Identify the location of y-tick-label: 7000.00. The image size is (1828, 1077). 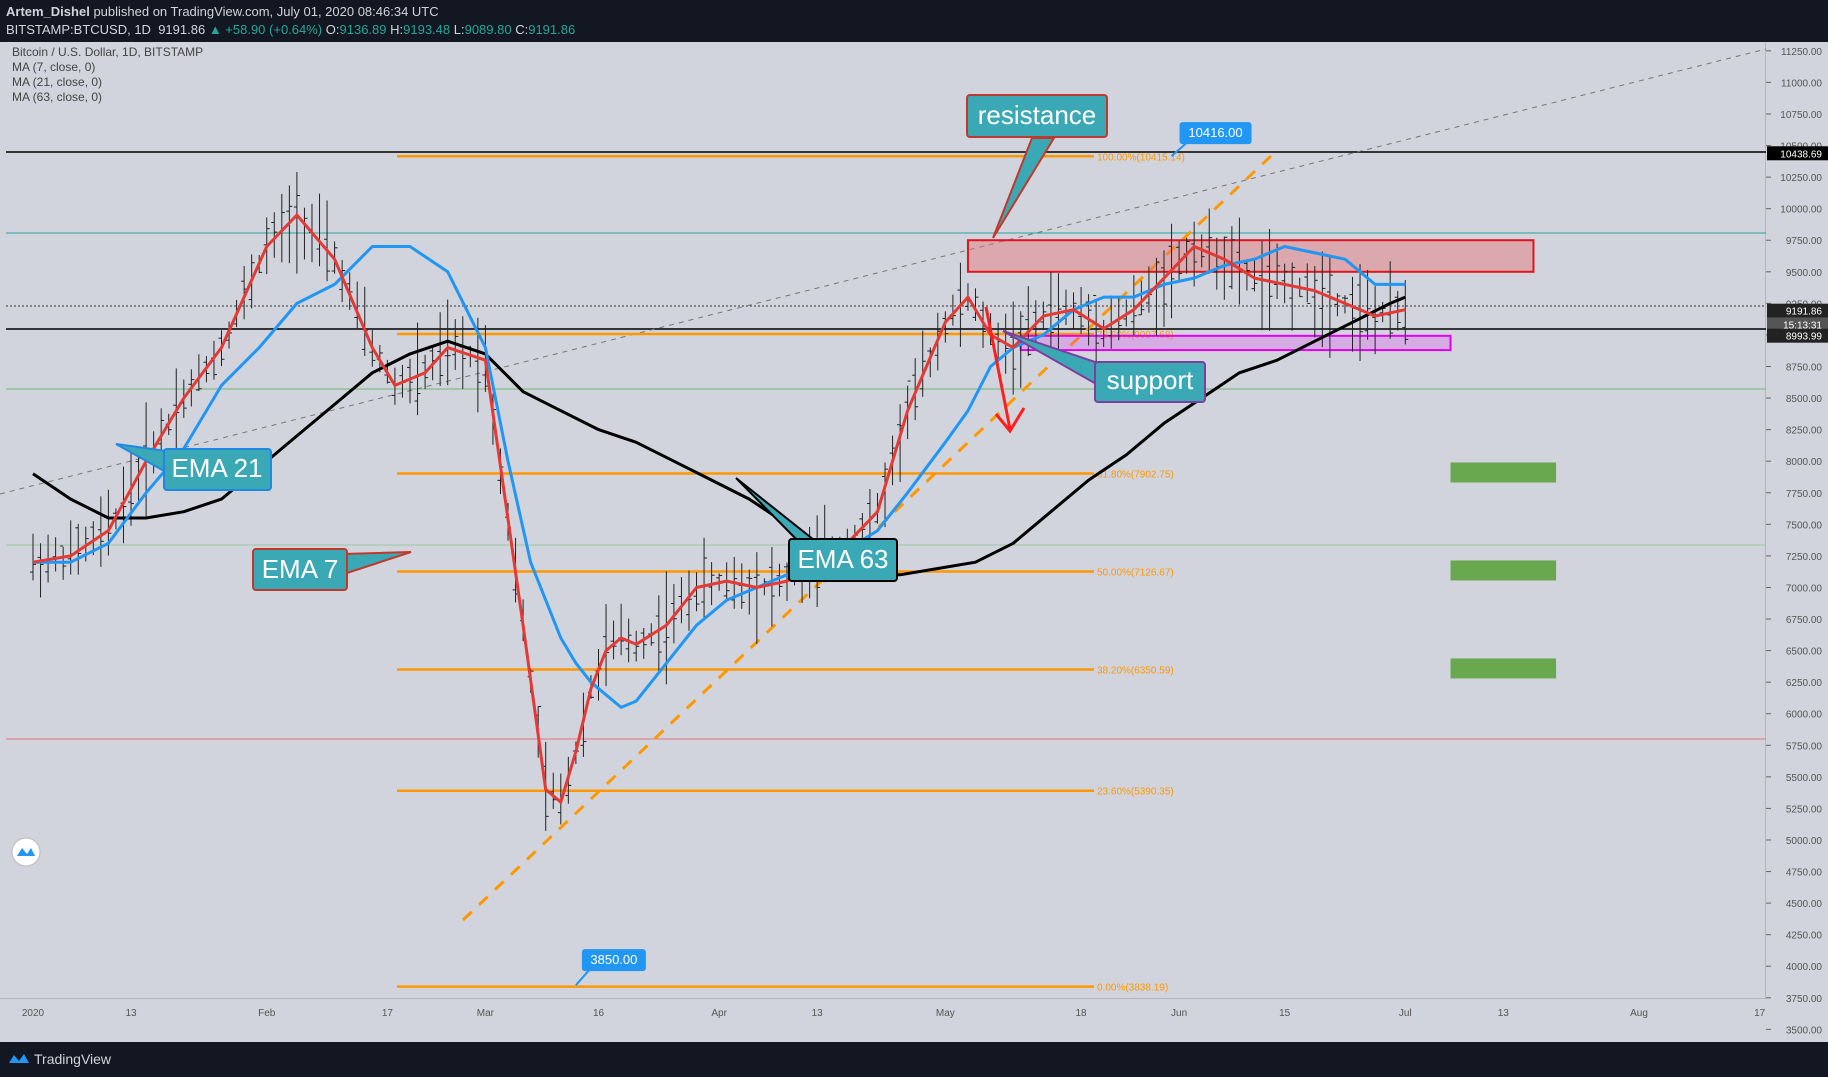
(1804, 588).